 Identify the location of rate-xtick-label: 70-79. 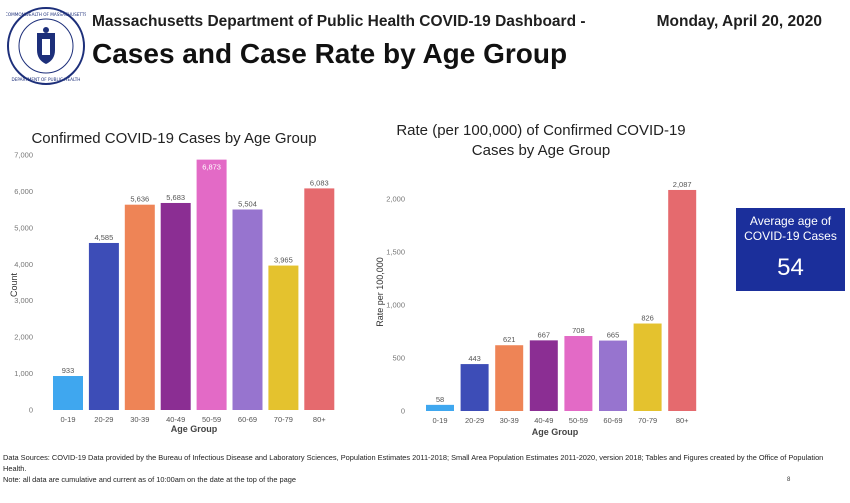
(647, 420).